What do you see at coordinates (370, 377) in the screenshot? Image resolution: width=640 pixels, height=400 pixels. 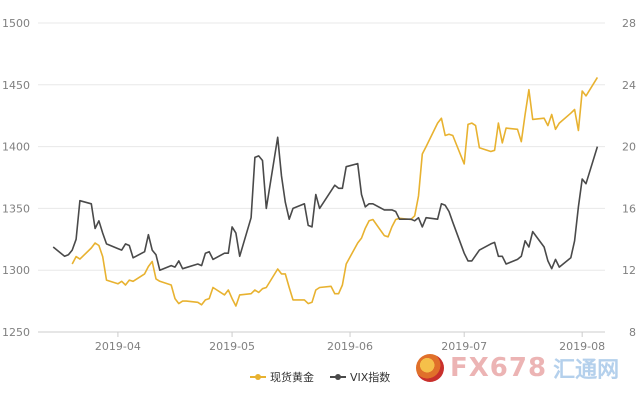 I see `legend-label-vix: VIX指数` at bounding box center [370, 377].